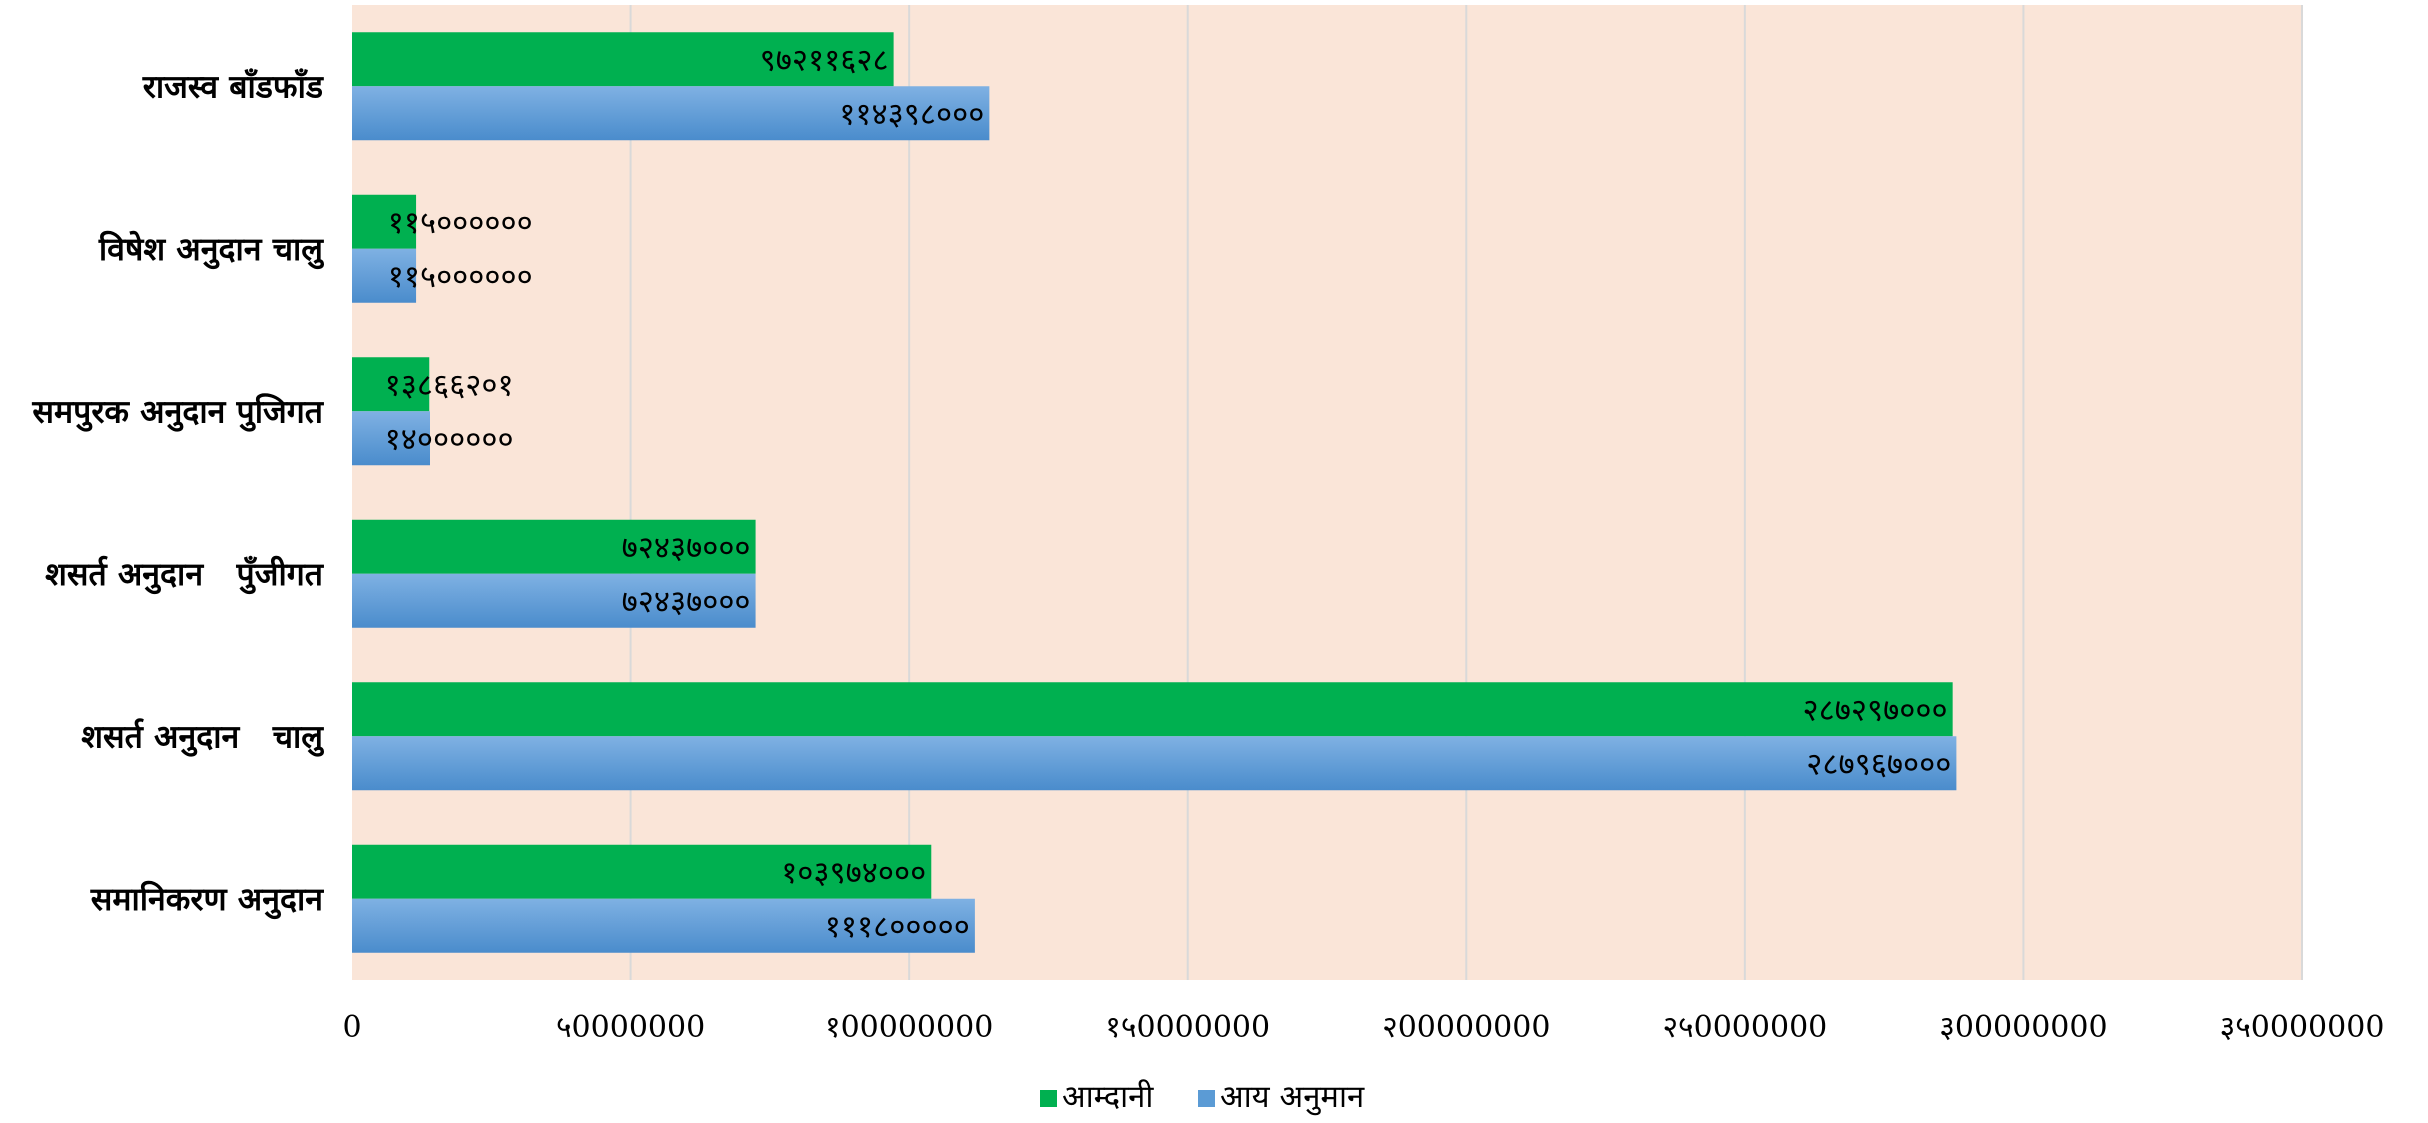 This screenshot has width=2428, height=1123. Describe the element at coordinates (351, 1027) in the screenshot. I see `x-tick-label: 0` at that location.